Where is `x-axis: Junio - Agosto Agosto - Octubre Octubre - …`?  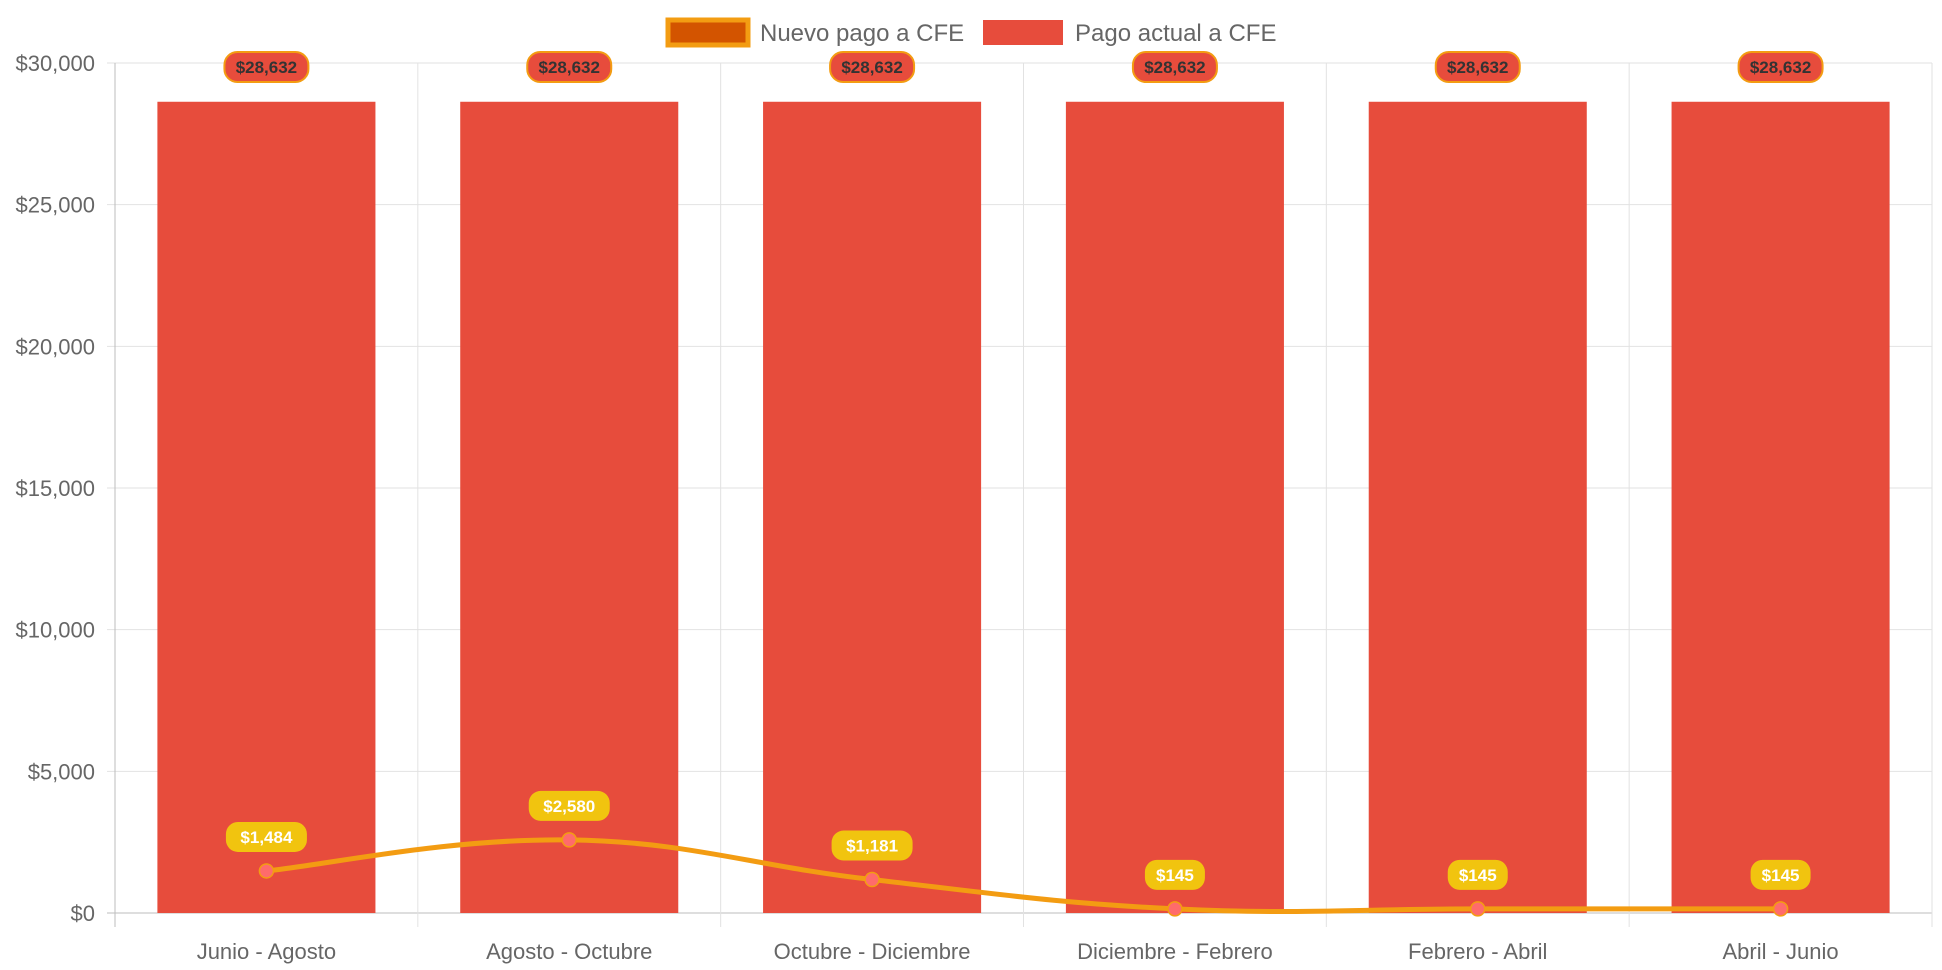
x-axis: Junio - Agosto Agosto - Octubre Octubre - … is located at coordinates (1018, 951).